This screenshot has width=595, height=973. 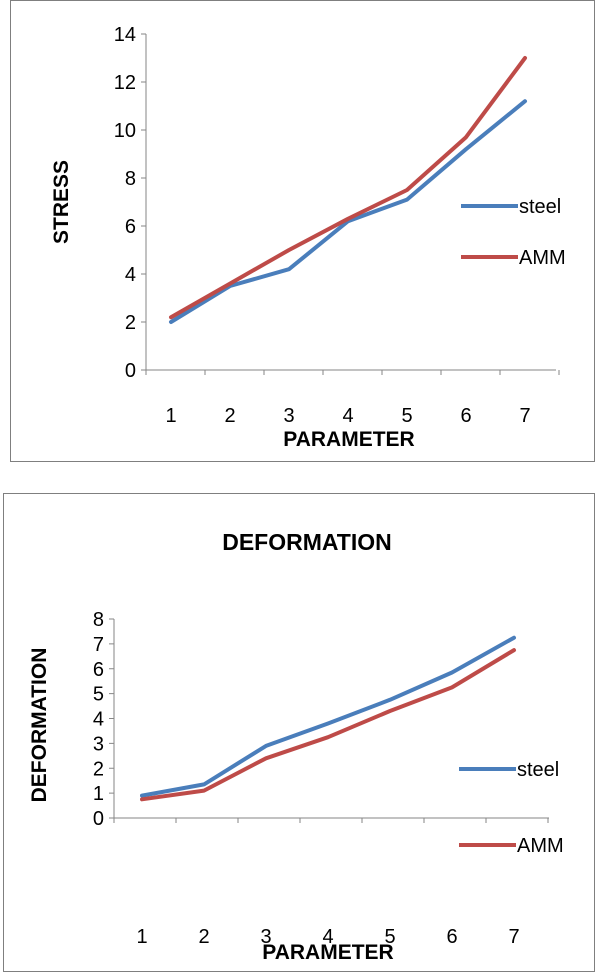 I want to click on deformation-chart-title: DEFORMATION, so click(x=307, y=542).